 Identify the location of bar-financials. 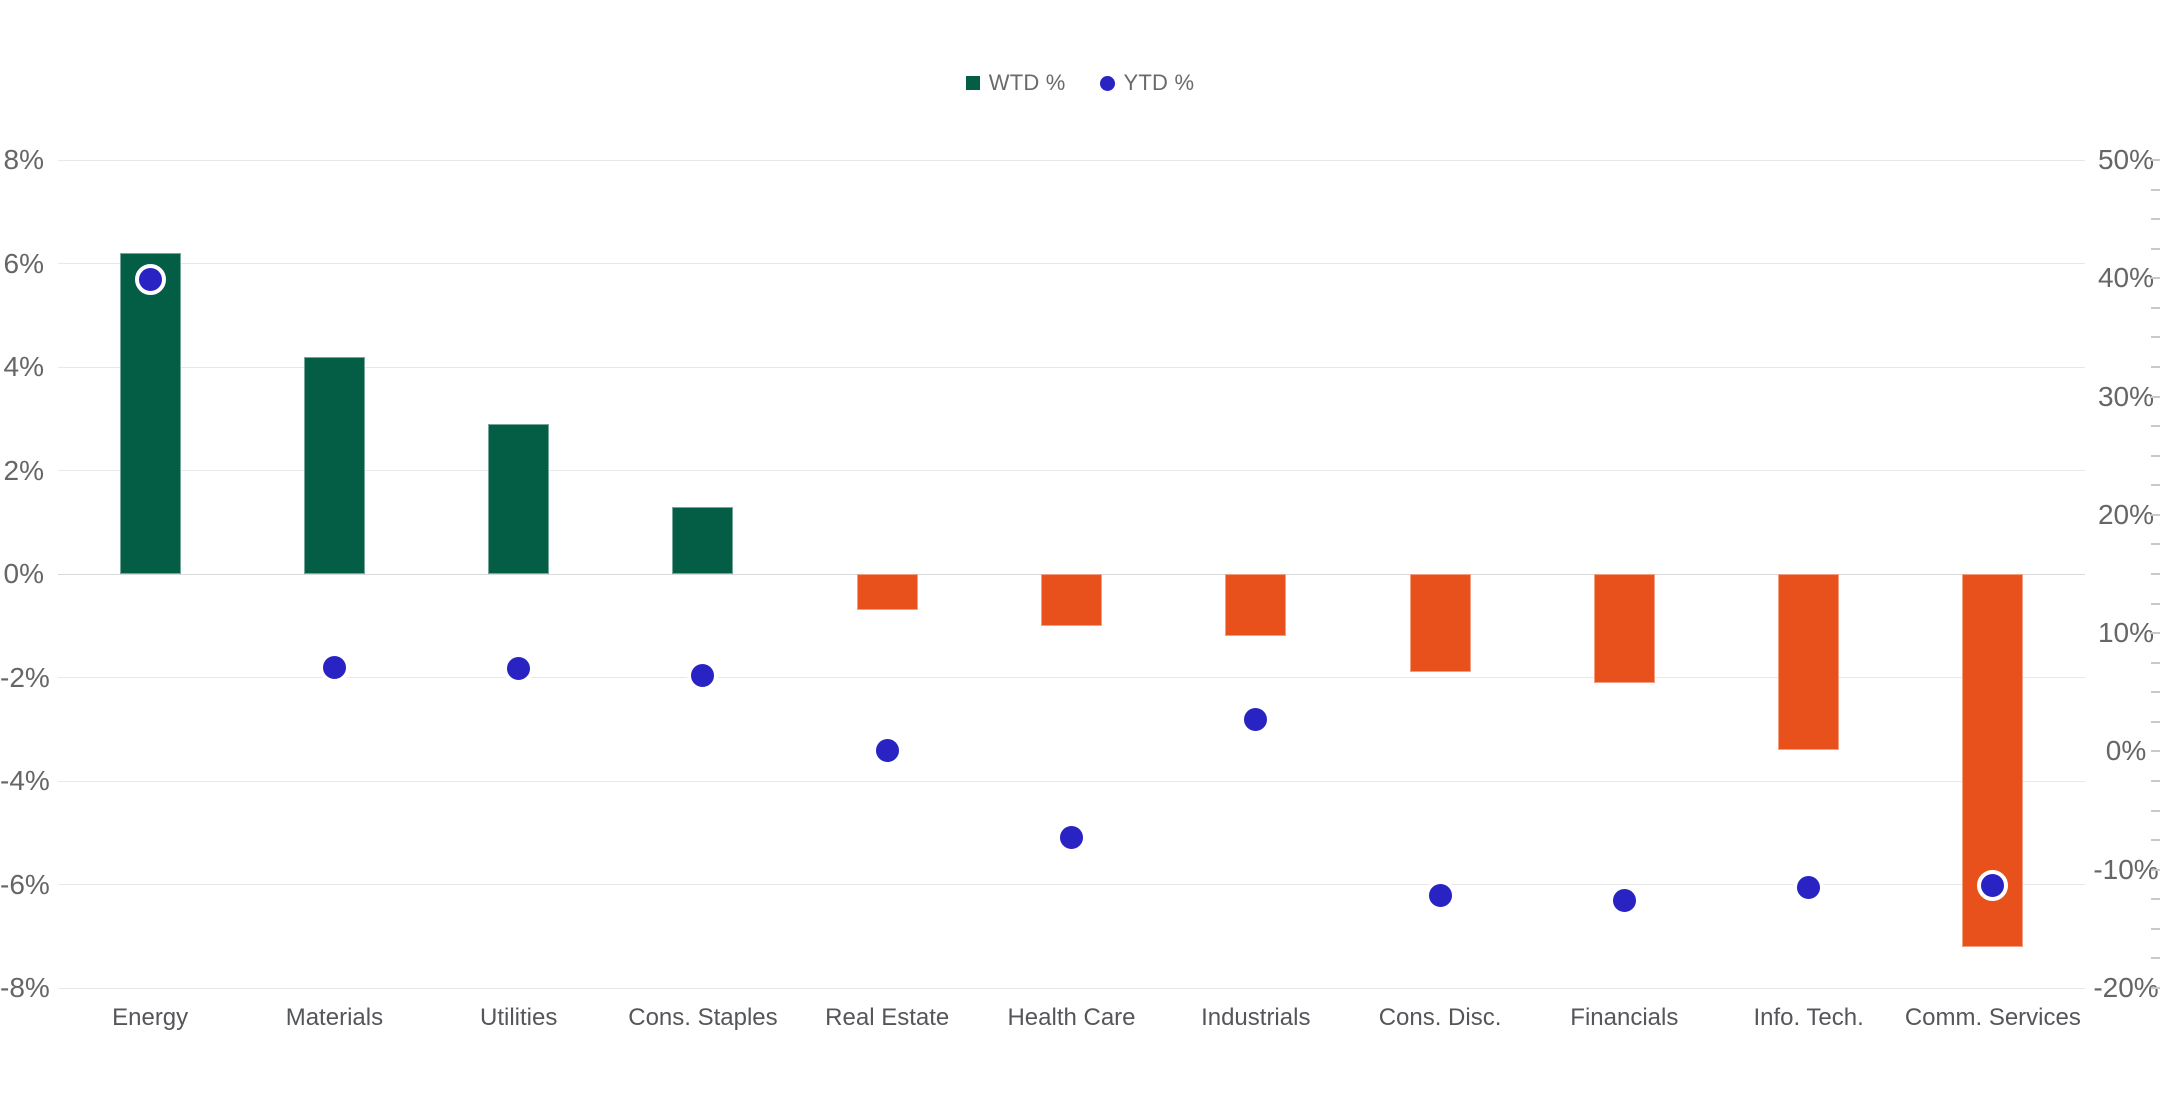
(1624, 628).